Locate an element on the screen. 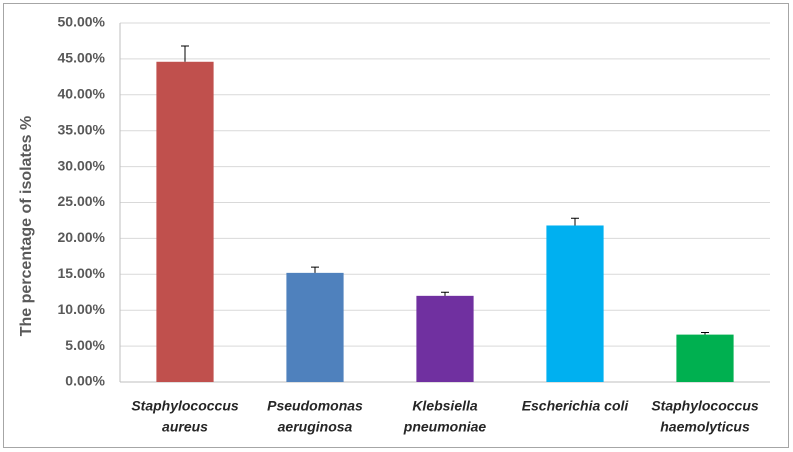 The width and height of the screenshot is (793, 452). y-tick-label: 45.00% is located at coordinates (82, 58).